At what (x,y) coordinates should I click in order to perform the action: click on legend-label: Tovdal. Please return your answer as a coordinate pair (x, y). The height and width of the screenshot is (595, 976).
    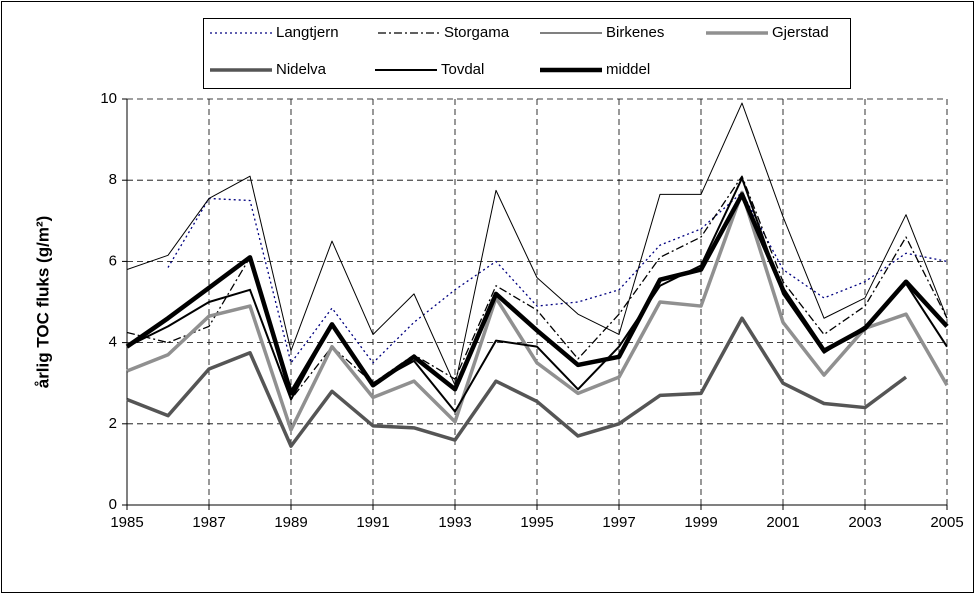
    Looking at the image, I should click on (462, 69).